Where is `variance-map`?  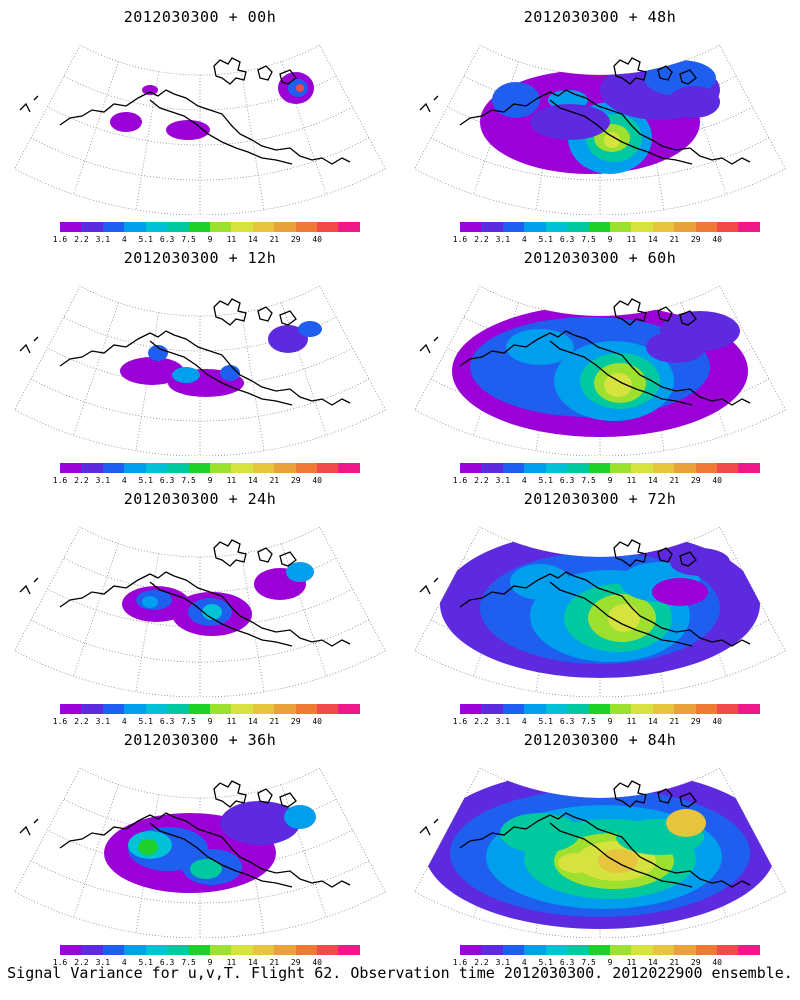
variance-map is located at coordinates (600, 370).